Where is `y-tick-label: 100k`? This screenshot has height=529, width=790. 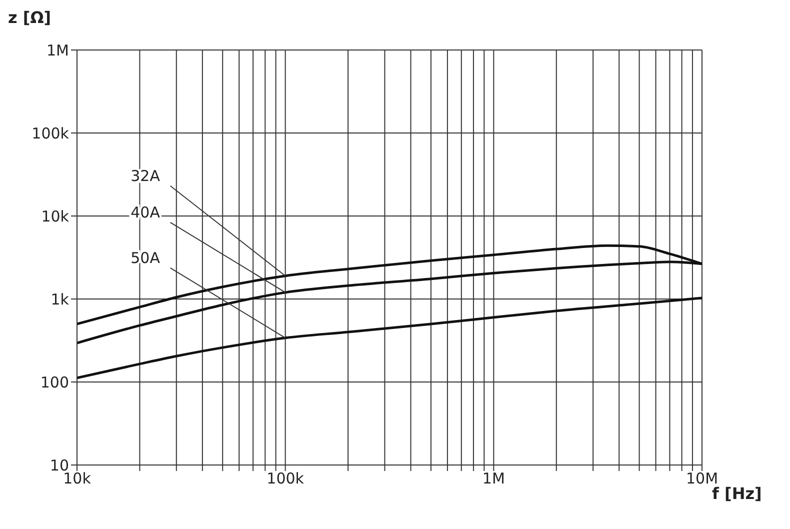
y-tick-label: 100k is located at coordinates (51, 133).